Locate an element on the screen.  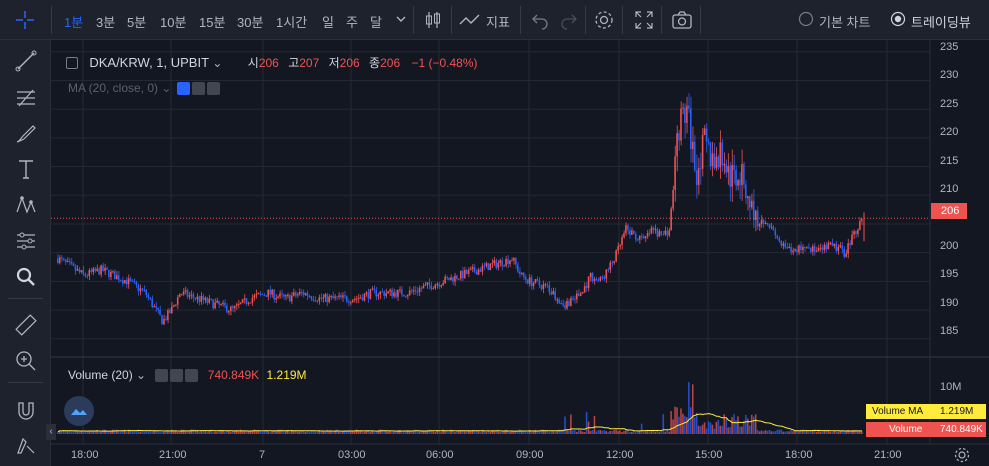
camera-icon is located at coordinates (682, 20).